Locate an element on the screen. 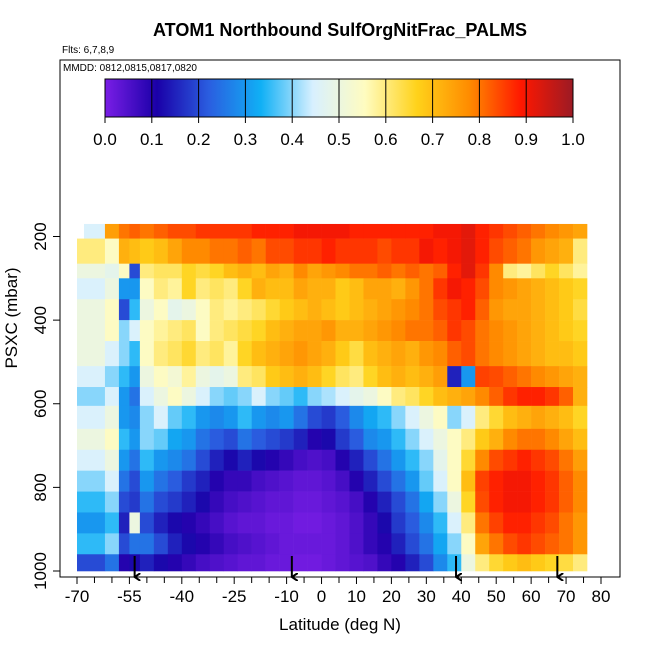 The height and width of the screenshot is (650, 650). dates-label: MMDD: 0812,0815,0817,0820 is located at coordinates (130, 68).